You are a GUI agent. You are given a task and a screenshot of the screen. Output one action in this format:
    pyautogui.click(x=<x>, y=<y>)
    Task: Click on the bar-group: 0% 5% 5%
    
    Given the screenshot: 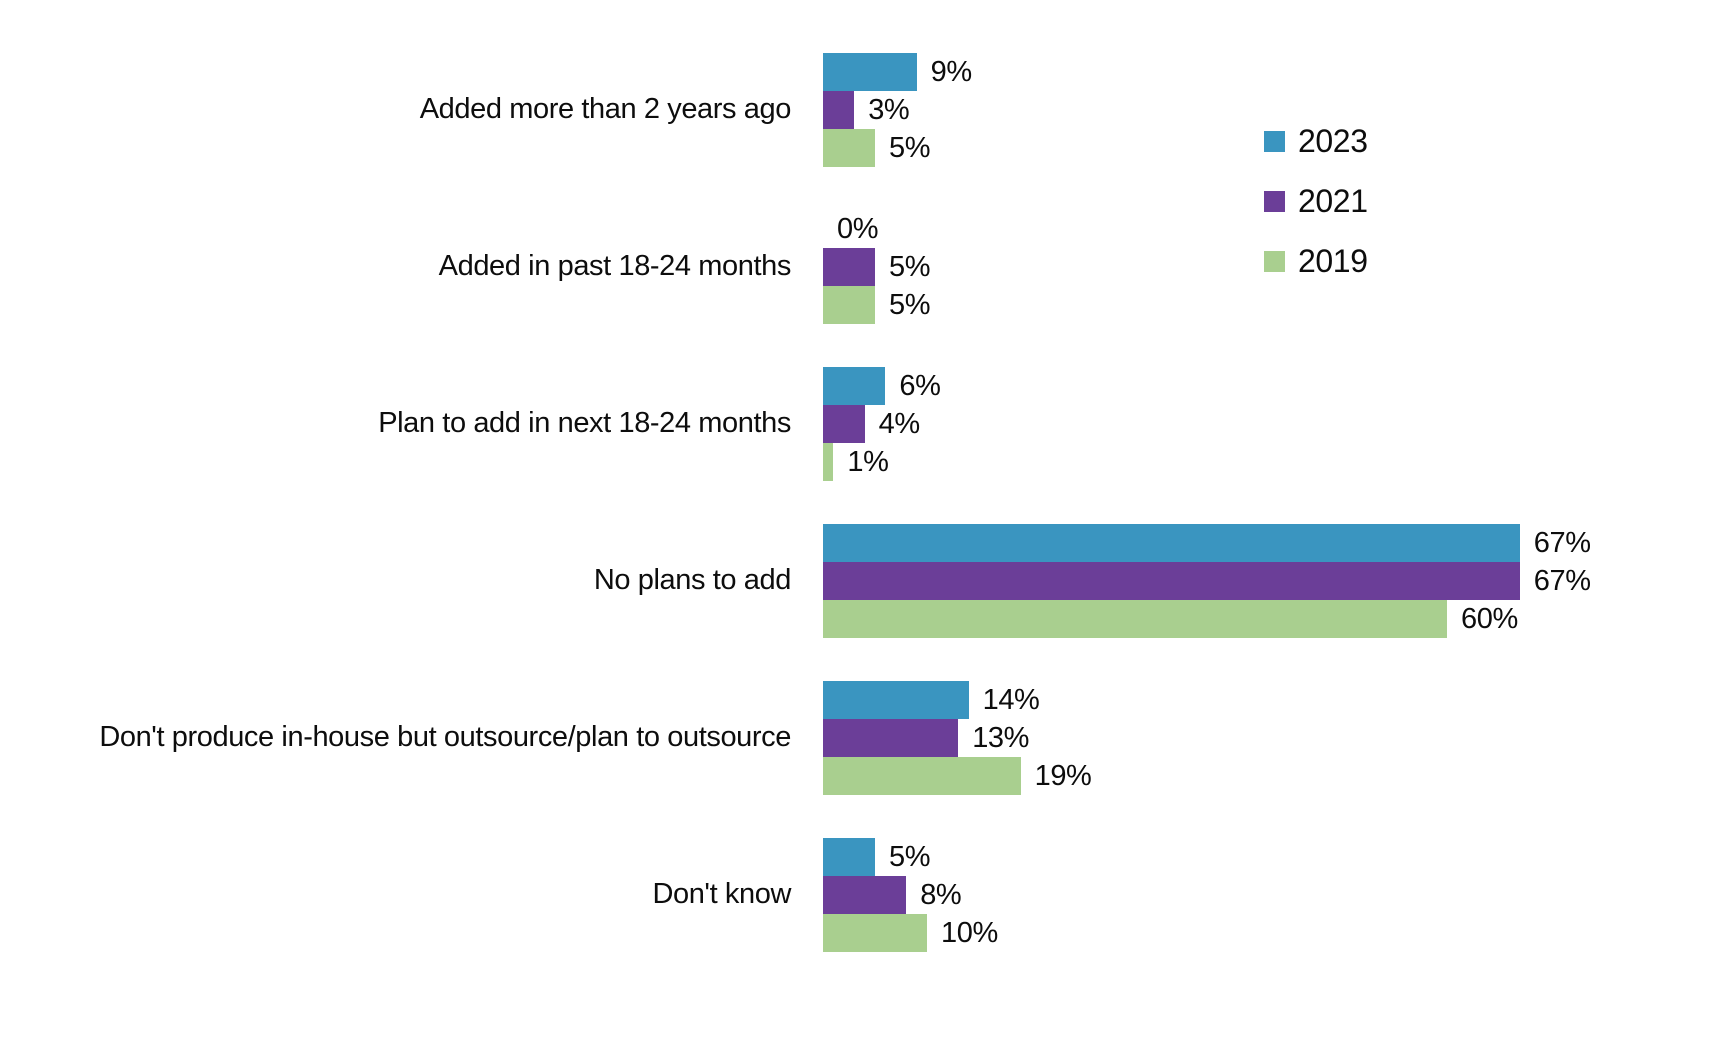 What is the action you would take?
    pyautogui.click(x=877, y=267)
    